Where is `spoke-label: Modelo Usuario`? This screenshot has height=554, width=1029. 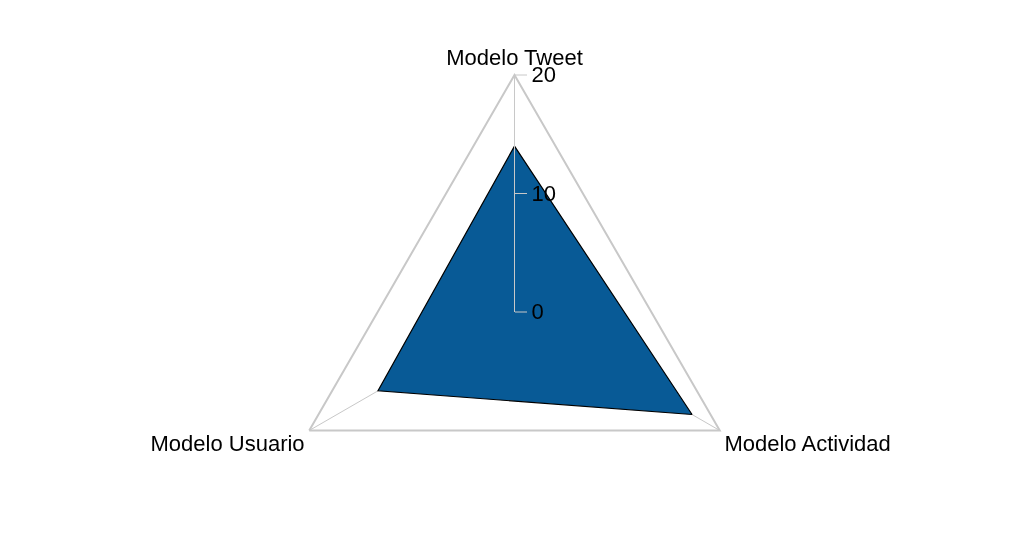
spoke-label: Modelo Usuario is located at coordinates (227, 443).